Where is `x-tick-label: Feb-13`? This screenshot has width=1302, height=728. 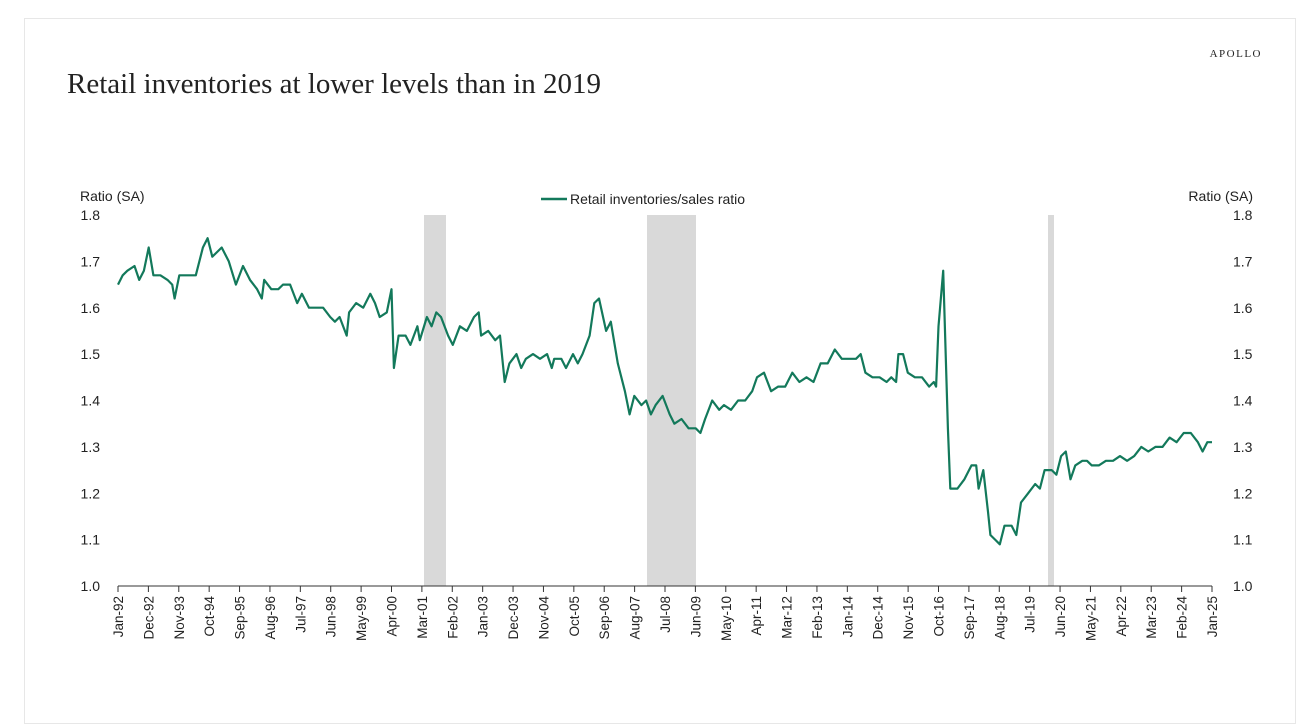 x-tick-label: Feb-13 is located at coordinates (817, 617).